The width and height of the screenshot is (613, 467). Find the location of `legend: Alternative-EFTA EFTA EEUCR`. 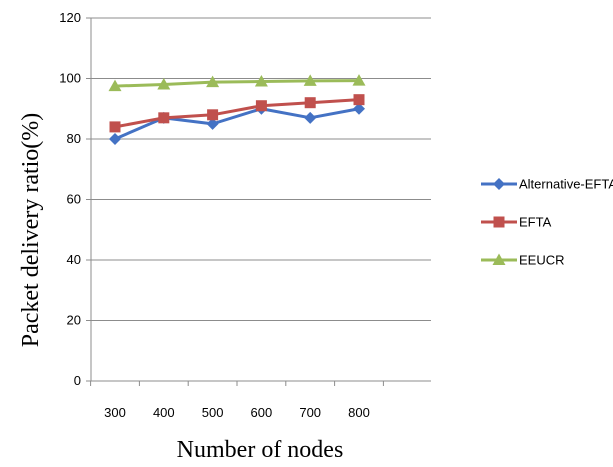

legend: Alternative-EFTA EFTA EEUCR is located at coordinates (547, 222).